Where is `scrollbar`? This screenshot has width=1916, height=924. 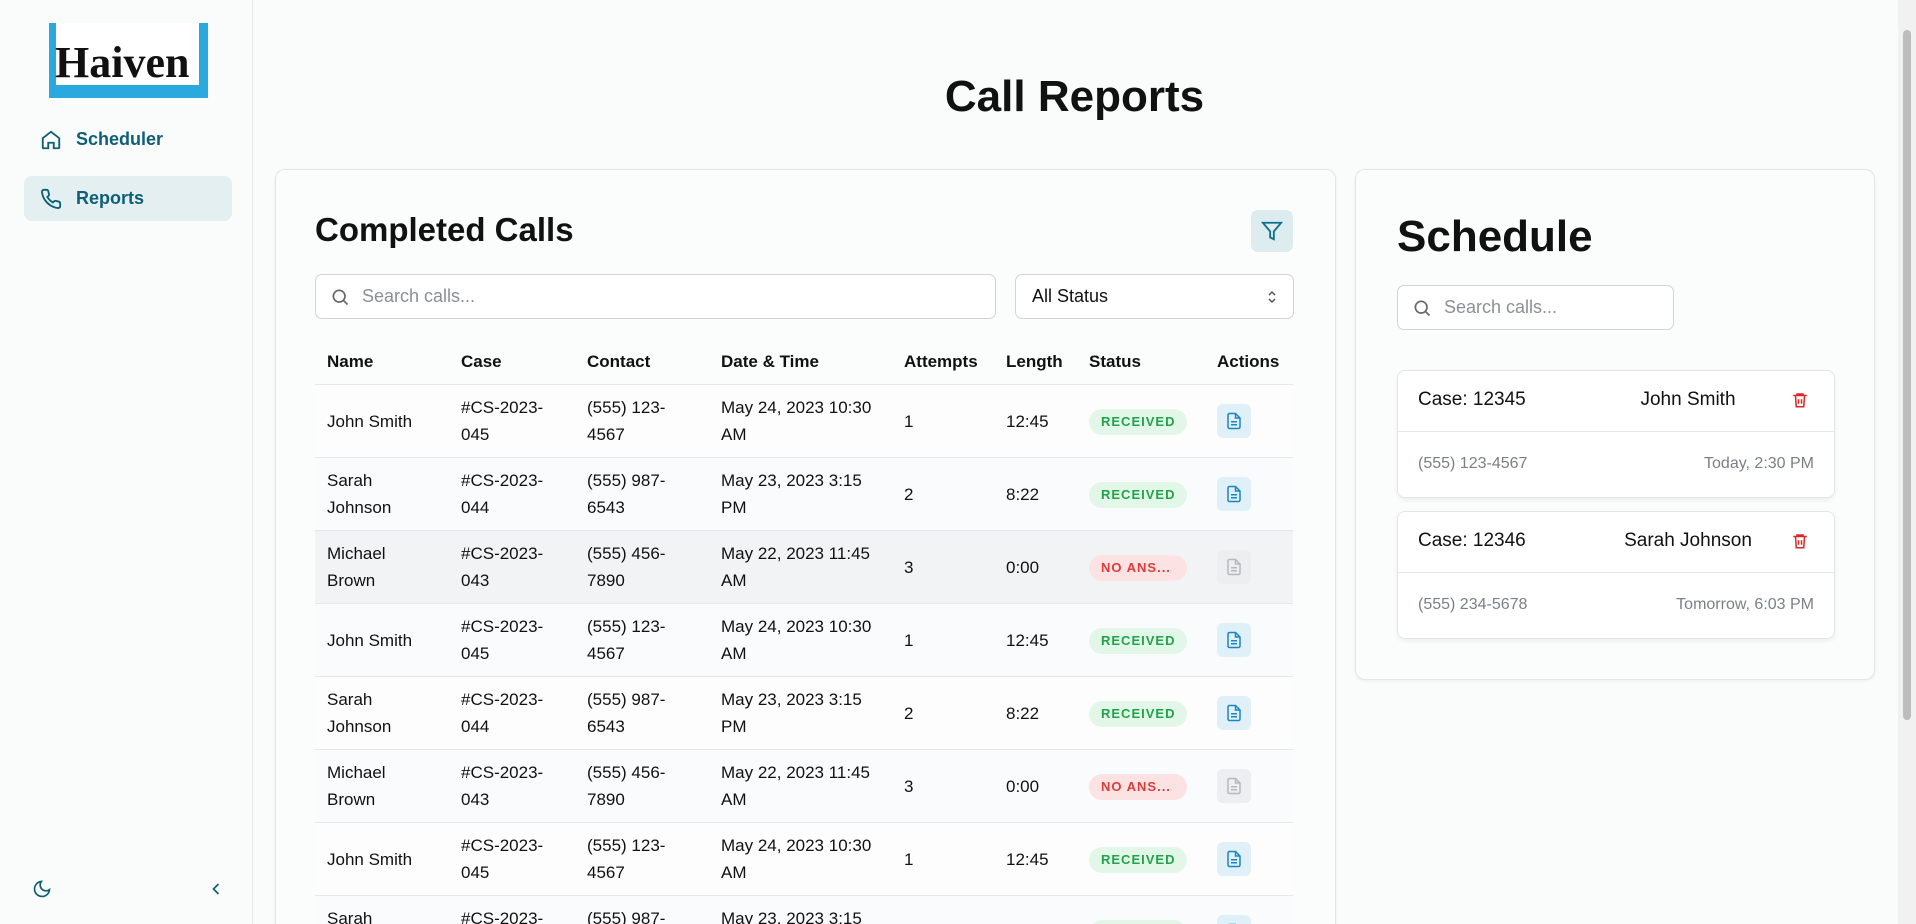 scrollbar is located at coordinates (1907, 462).